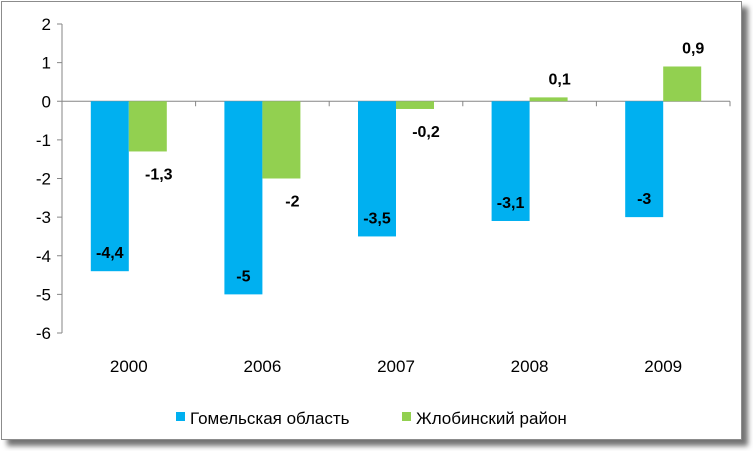  What do you see at coordinates (43, 179) in the screenshot?
I see `y-tick-label: -2` at bounding box center [43, 179].